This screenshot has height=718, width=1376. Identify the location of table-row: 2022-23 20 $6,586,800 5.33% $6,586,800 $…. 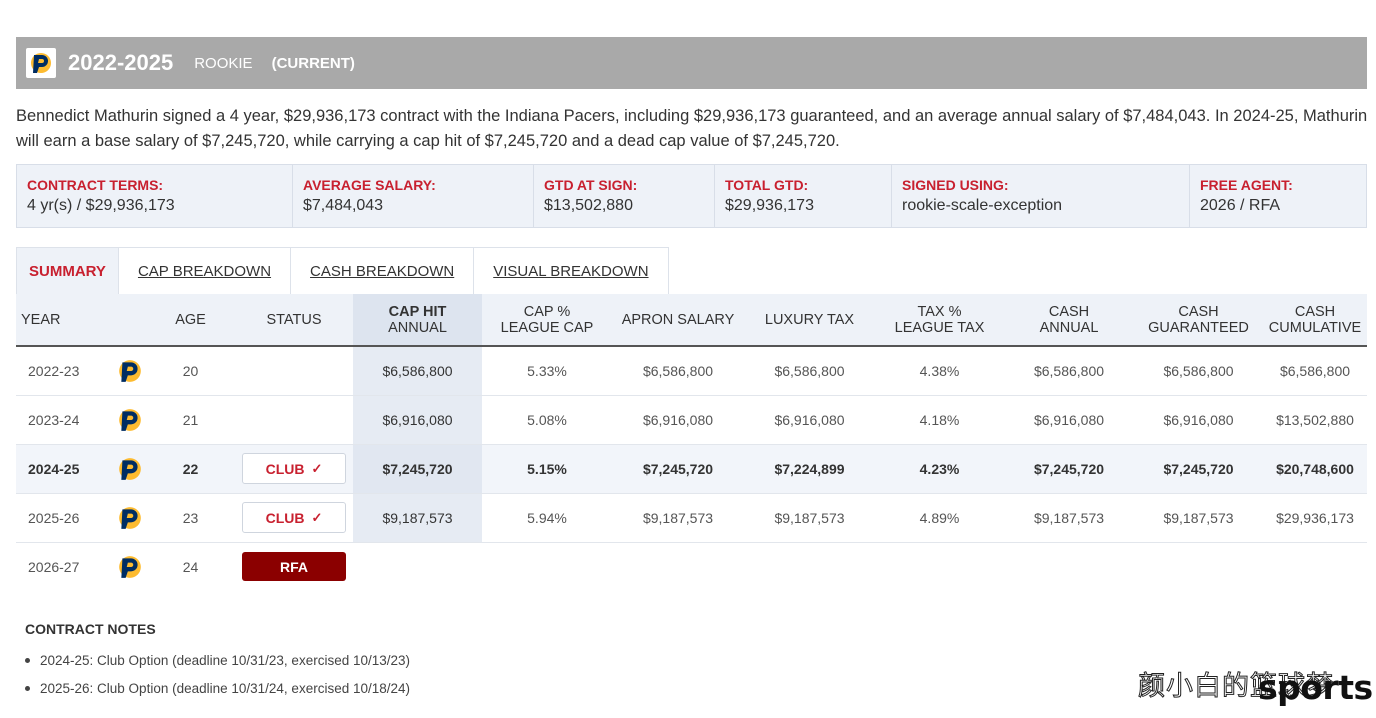
(691, 371).